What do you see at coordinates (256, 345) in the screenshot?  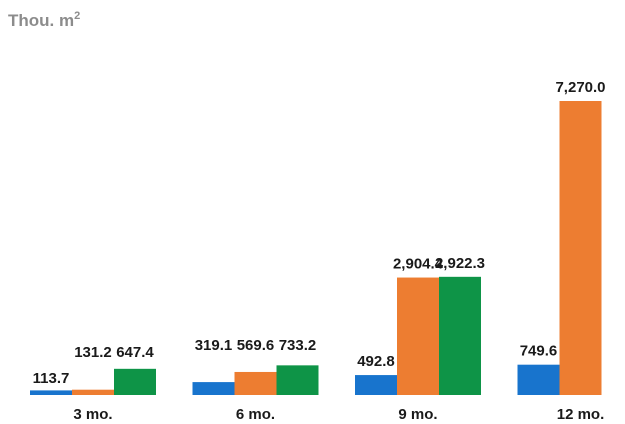 I see `value-label-2-2: 569.6` at bounding box center [256, 345].